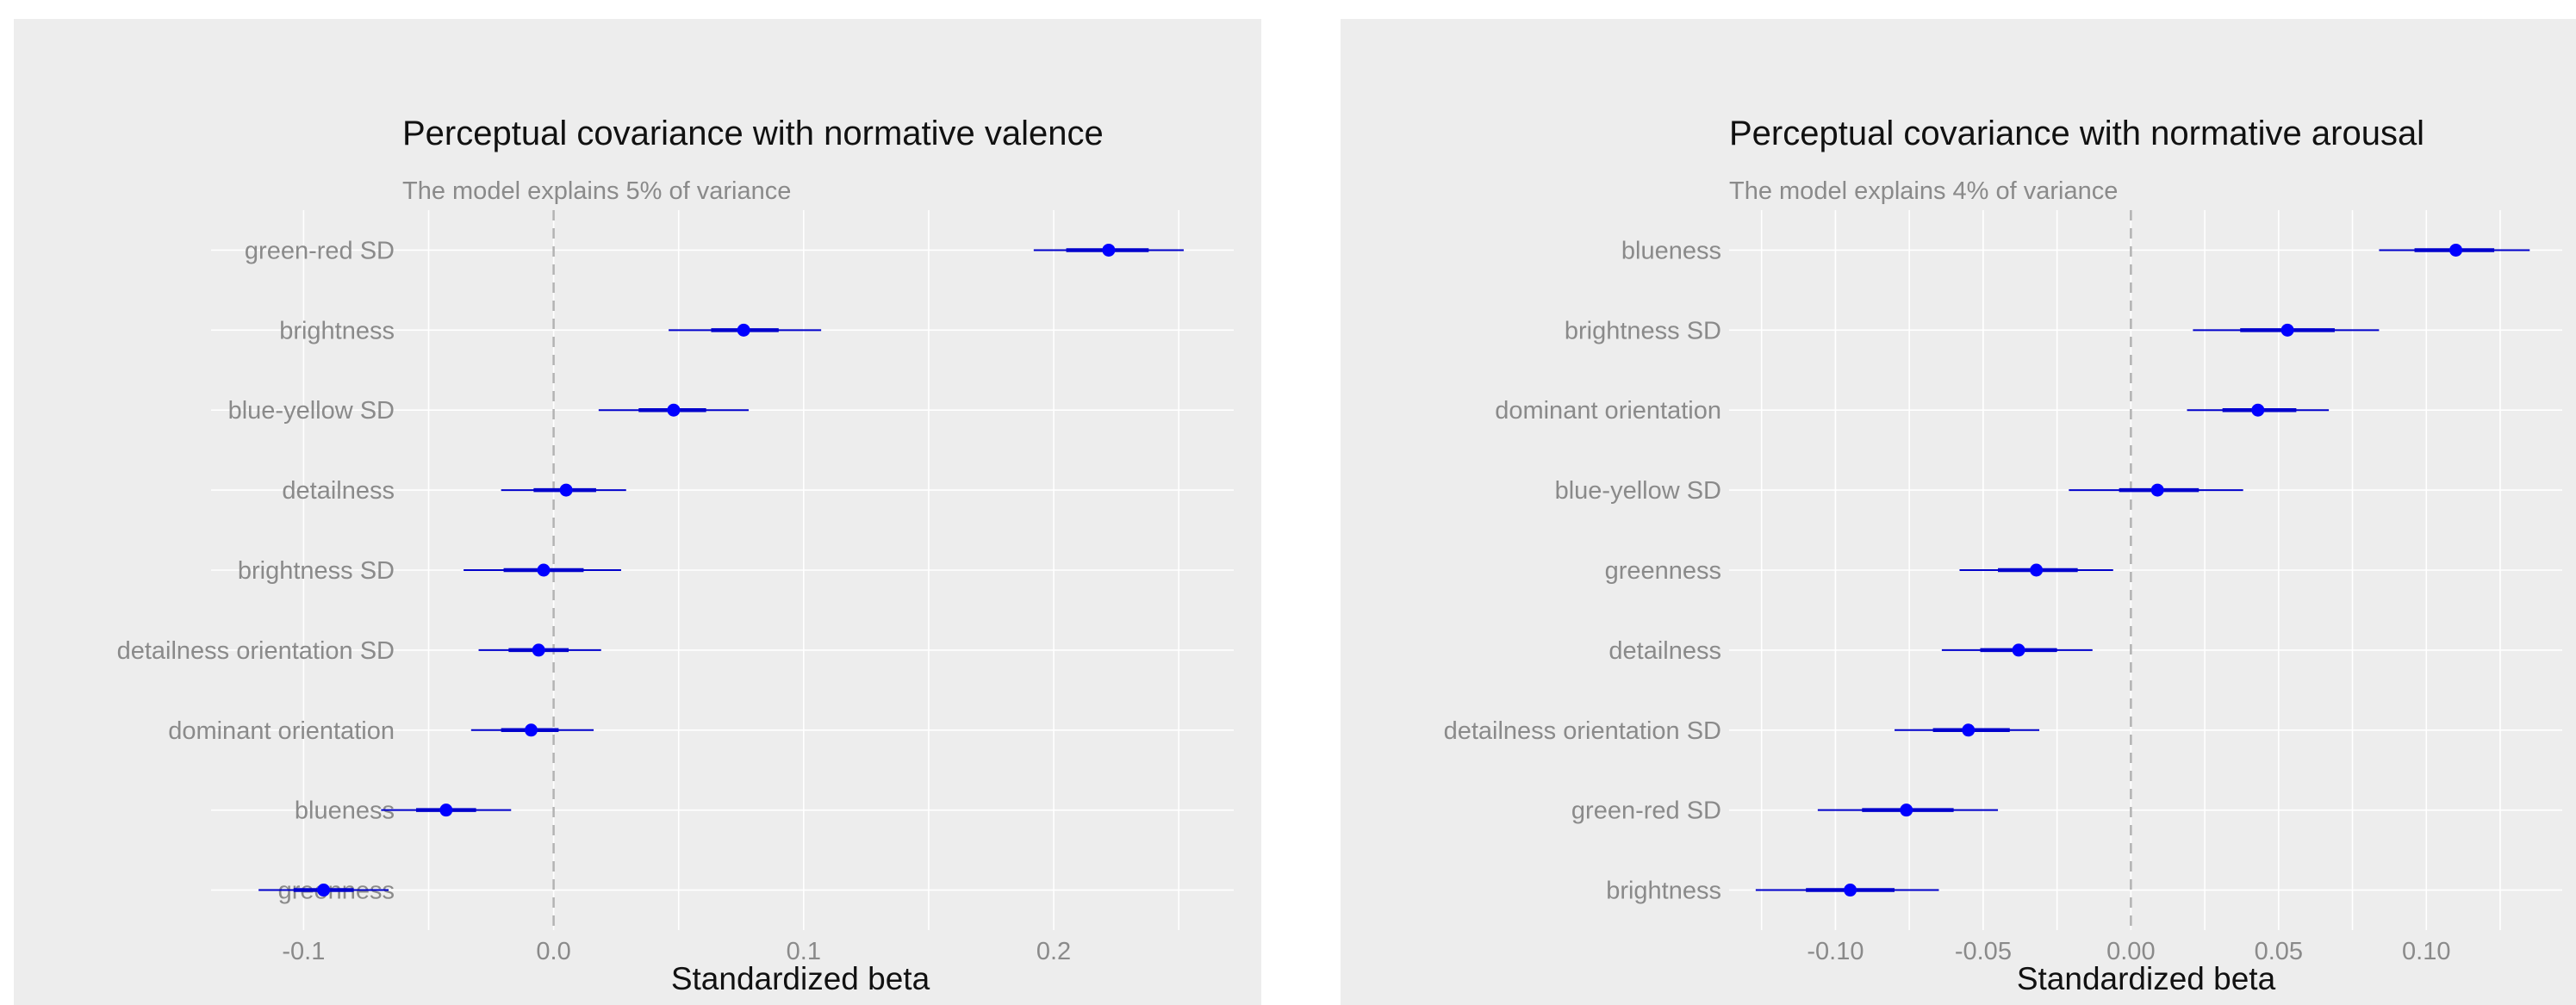 Image resolution: width=2576 pixels, height=1005 pixels. I want to click on arousal-category-label: dominant orientation, so click(1608, 411).